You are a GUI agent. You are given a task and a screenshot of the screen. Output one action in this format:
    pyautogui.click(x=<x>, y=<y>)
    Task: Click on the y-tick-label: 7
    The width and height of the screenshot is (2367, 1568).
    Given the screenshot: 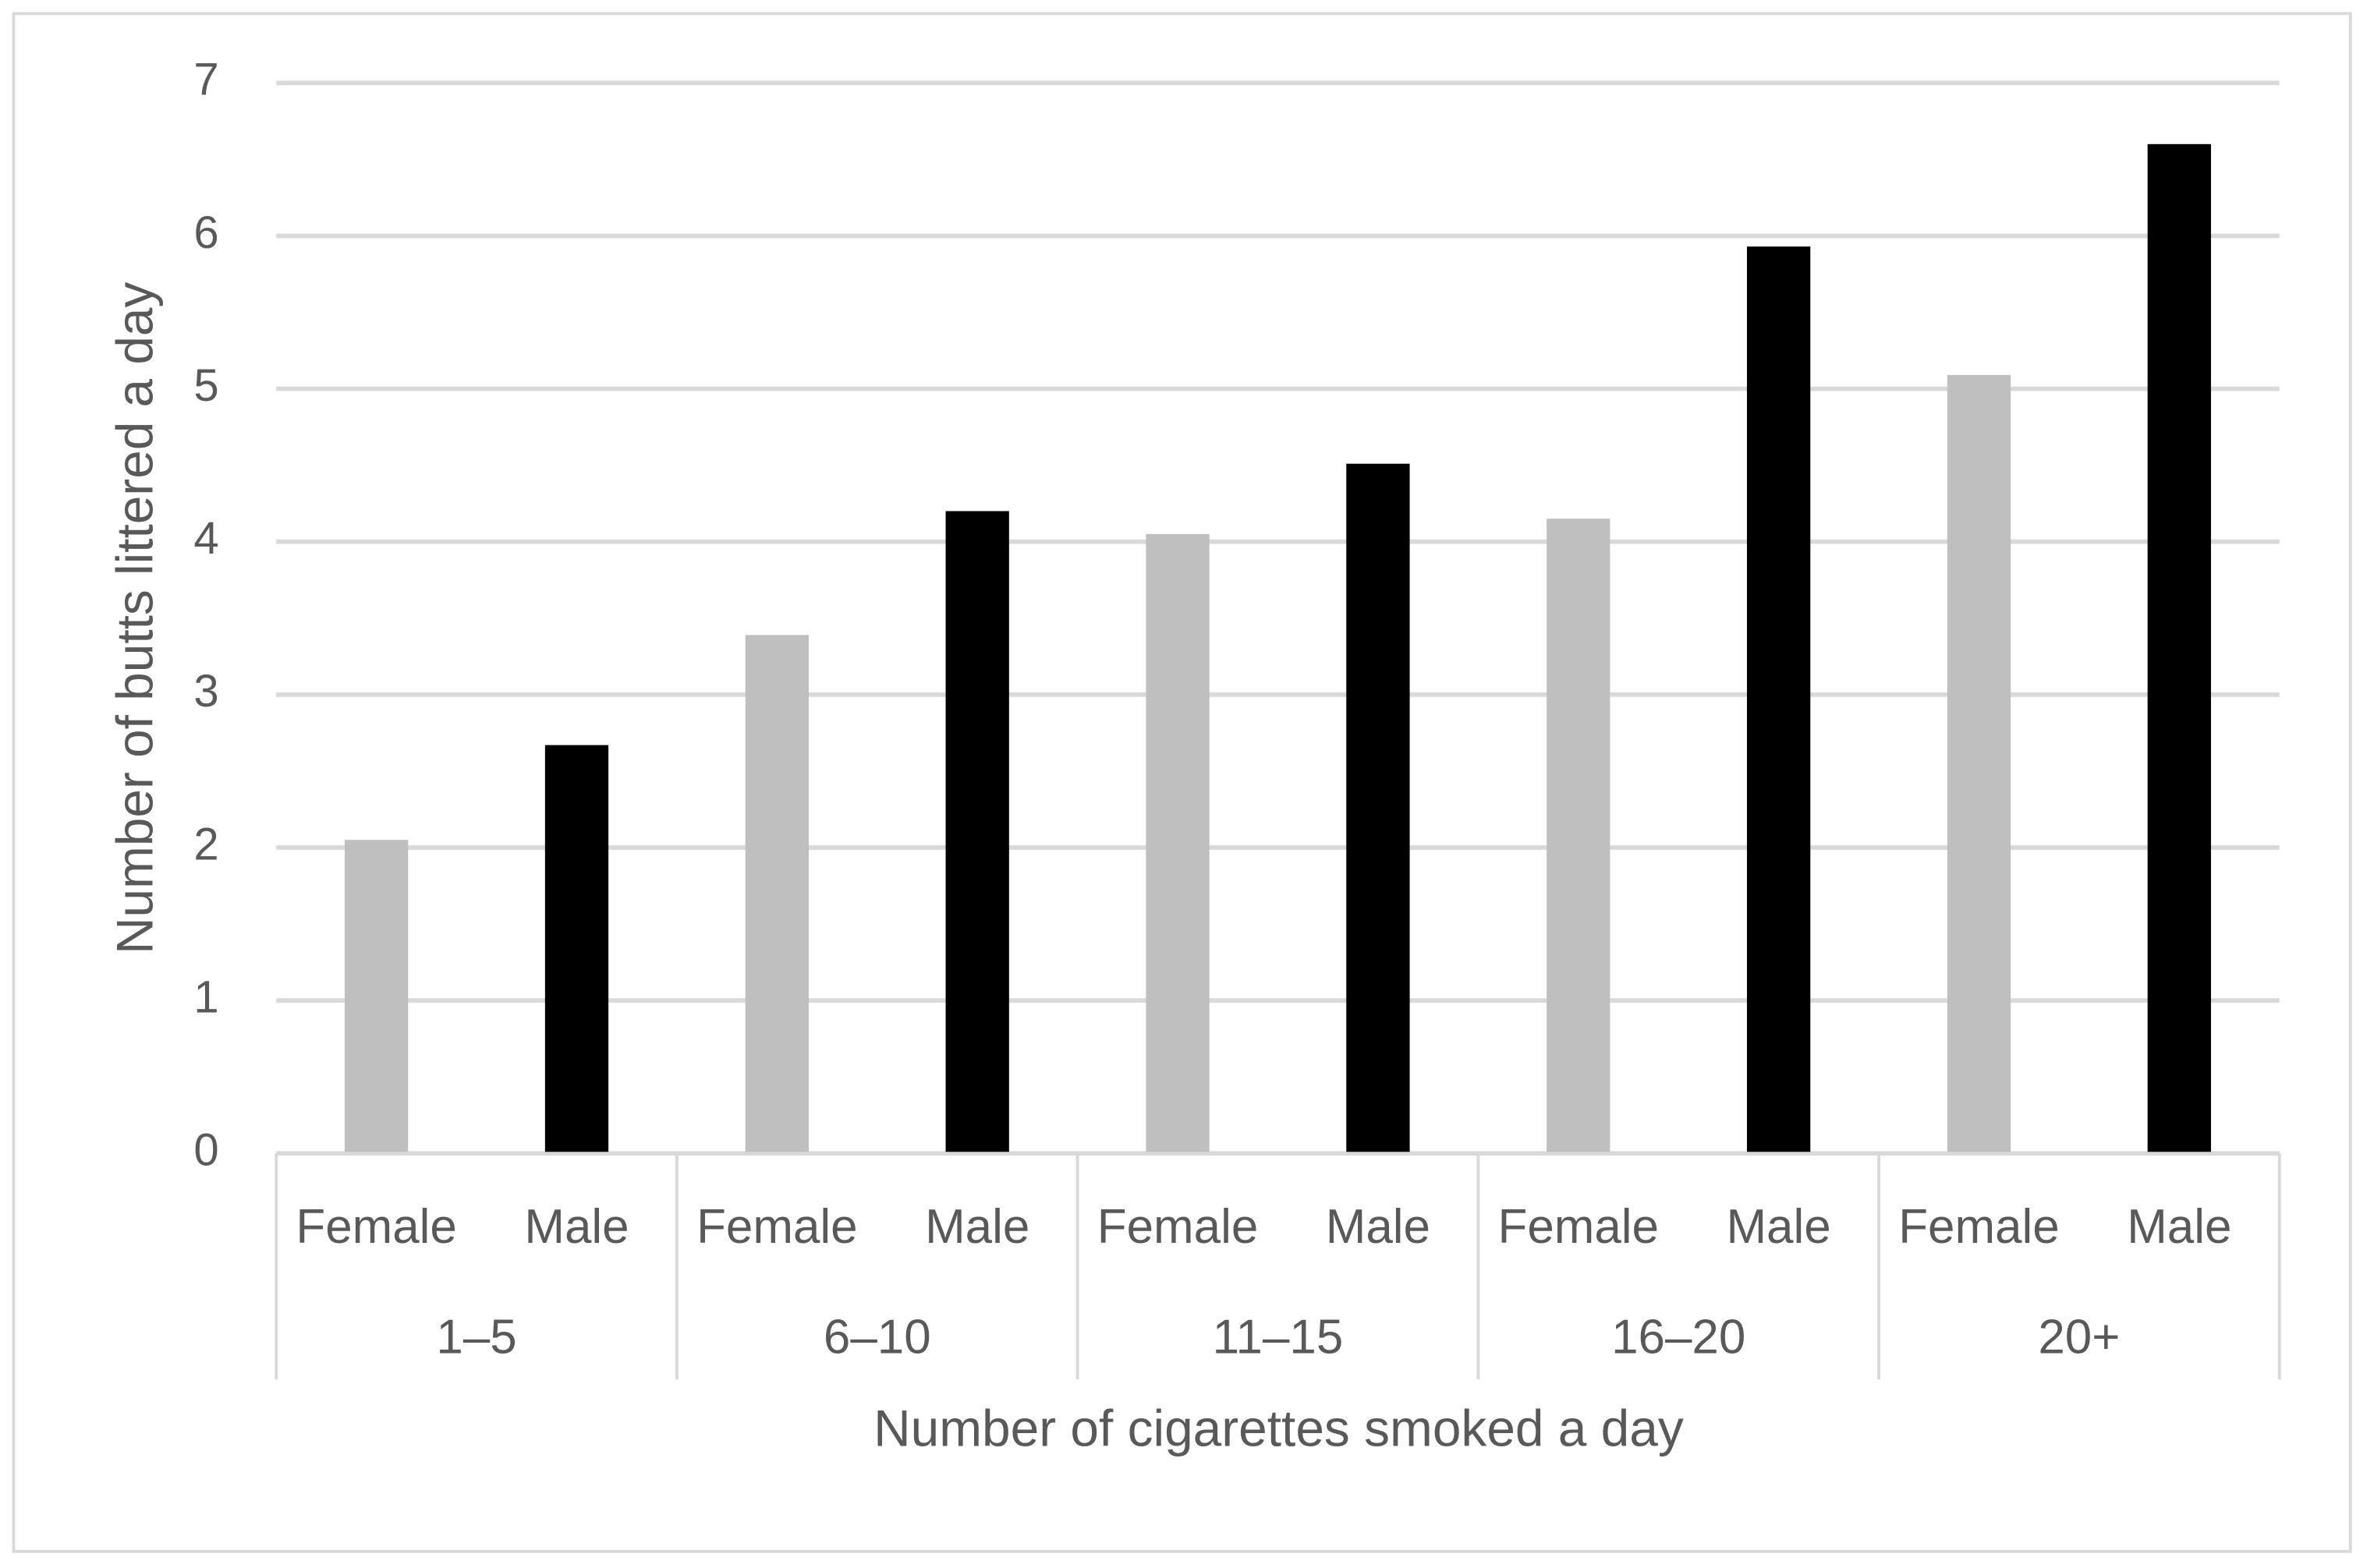 What is the action you would take?
    pyautogui.click(x=205, y=80)
    